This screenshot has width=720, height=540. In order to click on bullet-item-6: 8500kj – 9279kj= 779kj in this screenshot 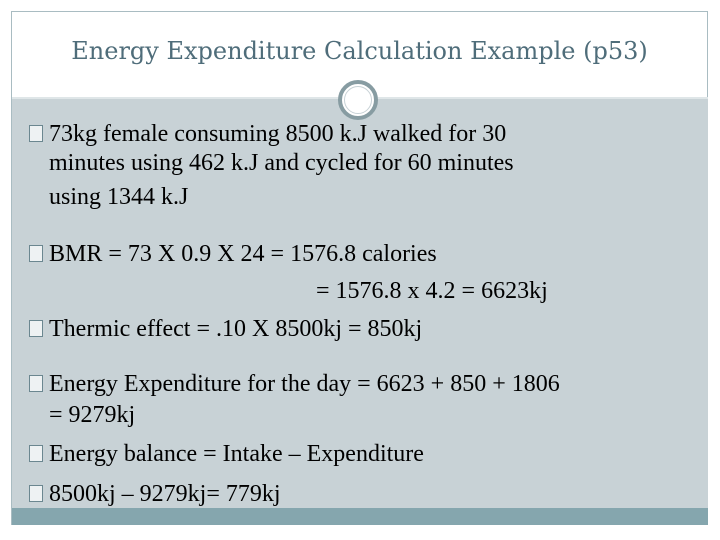, I will do `click(155, 494)`.